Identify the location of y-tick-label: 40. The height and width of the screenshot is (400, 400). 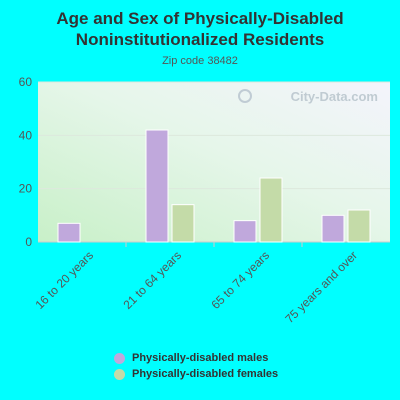
(26, 135).